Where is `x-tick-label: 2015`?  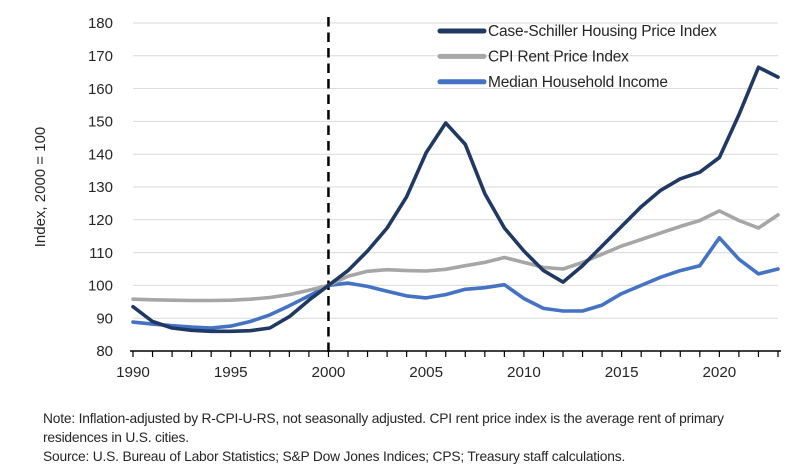 x-tick-label: 2015 is located at coordinates (622, 372).